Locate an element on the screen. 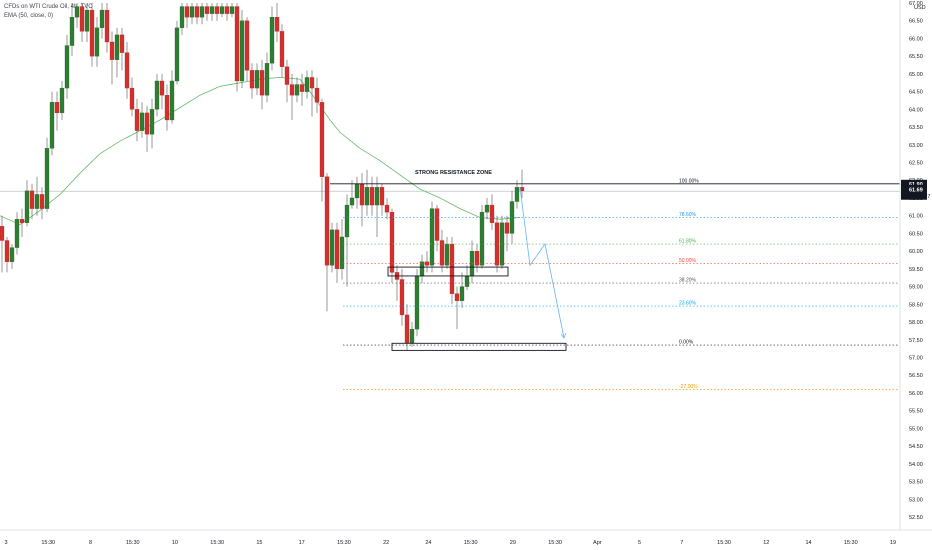  price-tick-label: 58.00 is located at coordinates (916, 323).